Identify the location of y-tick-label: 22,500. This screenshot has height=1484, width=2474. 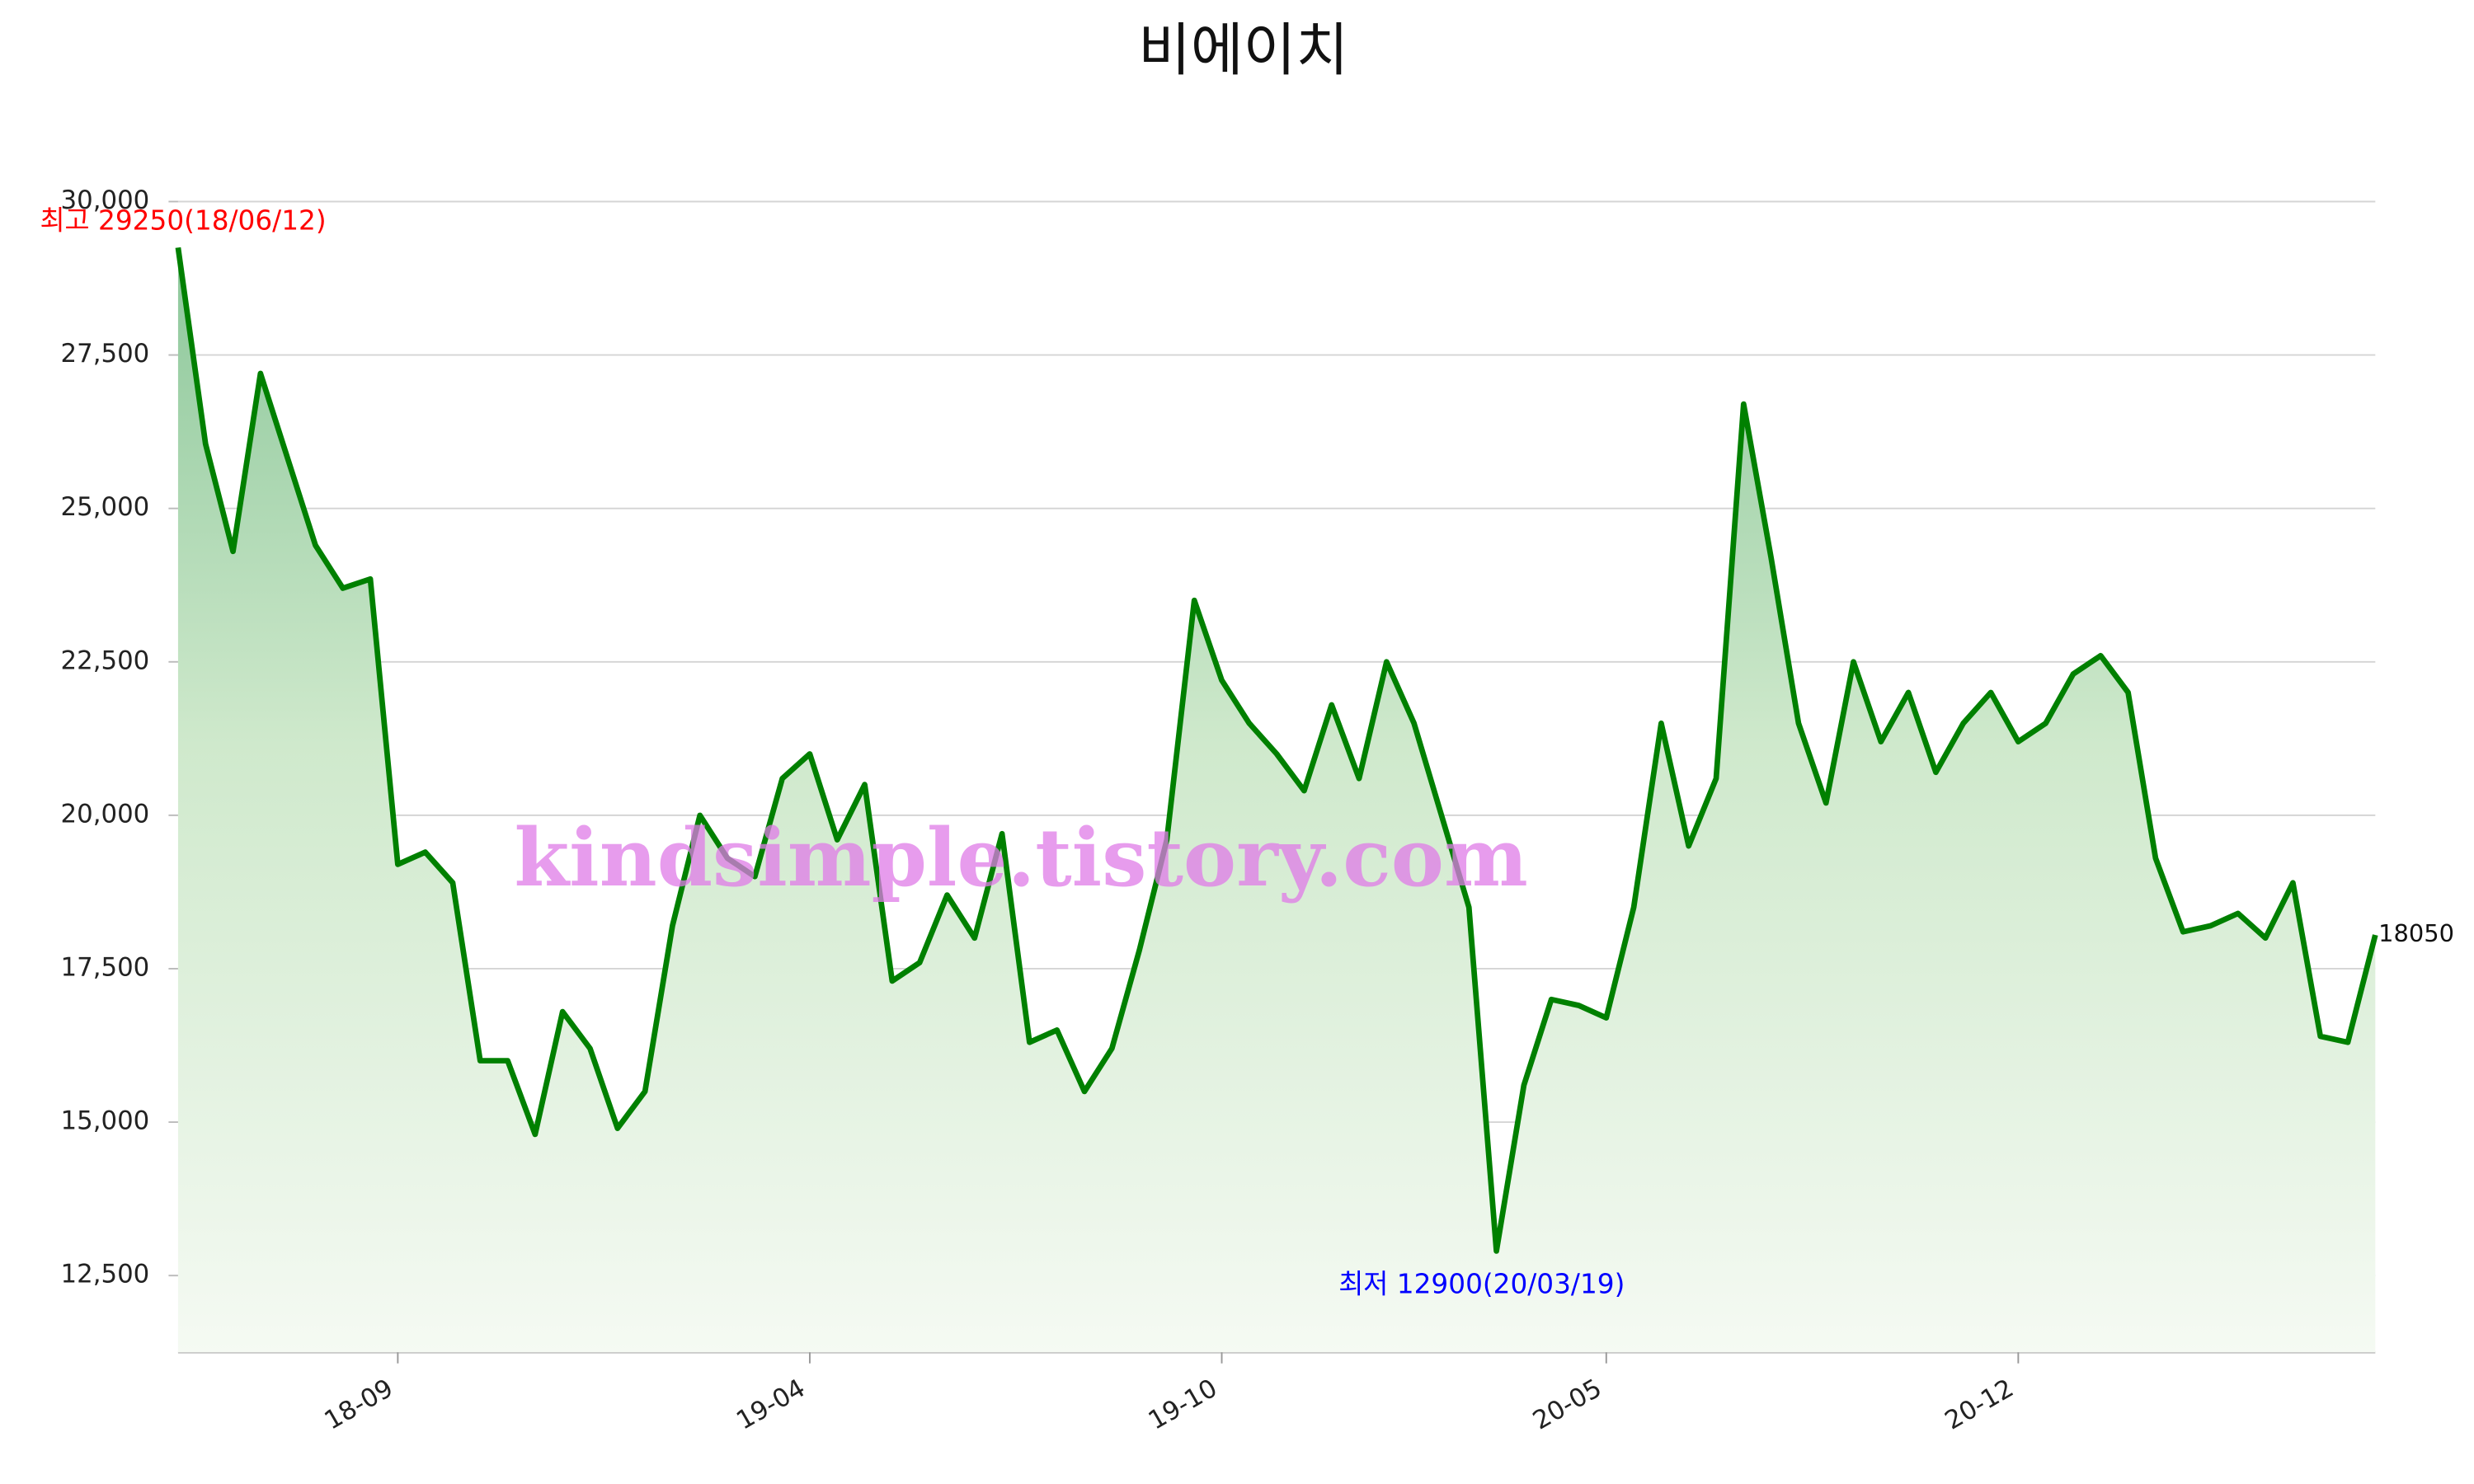
(105, 660).